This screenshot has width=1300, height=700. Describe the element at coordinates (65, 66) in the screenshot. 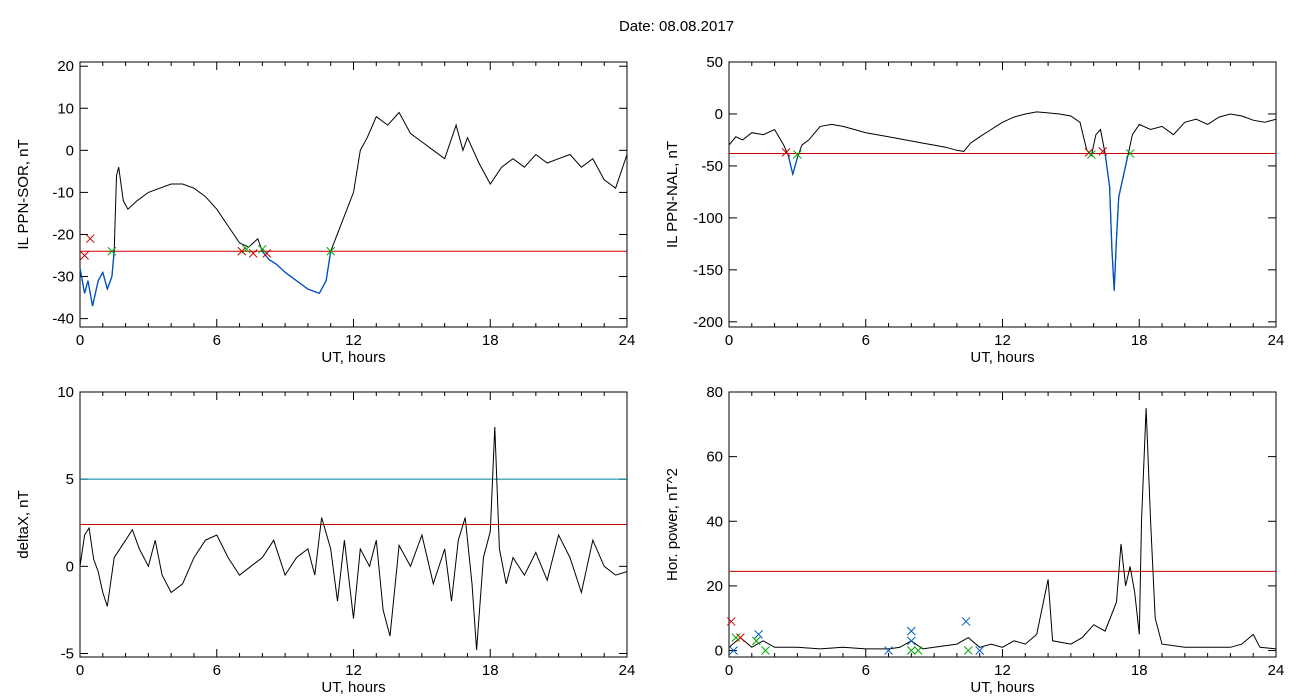

I see `y-tick-label: 20` at that location.